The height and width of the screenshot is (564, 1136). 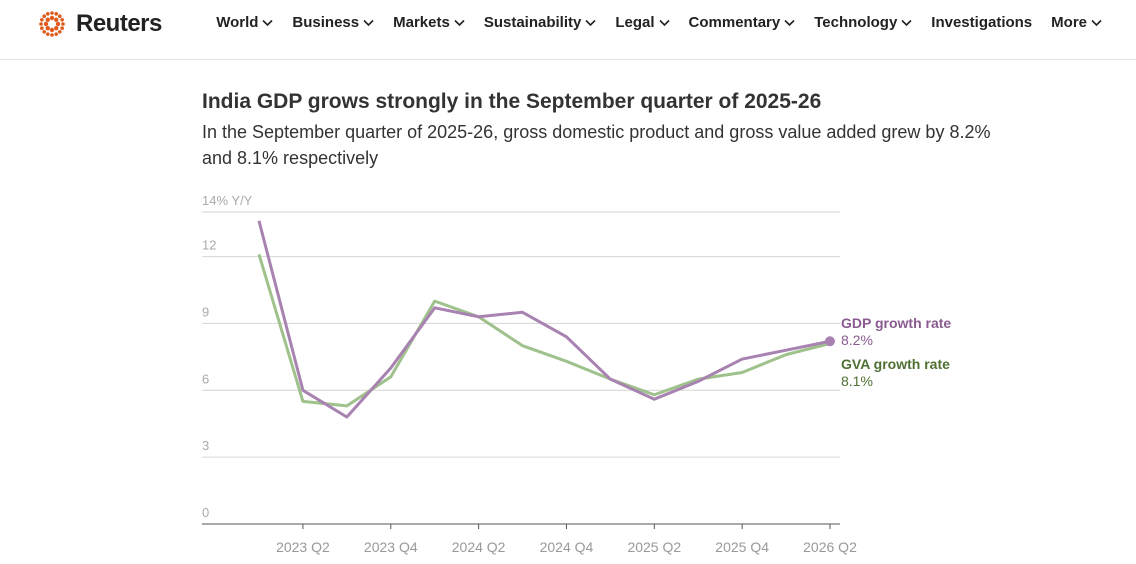 I want to click on x-tick-label: 2023 Q2, so click(x=303, y=547).